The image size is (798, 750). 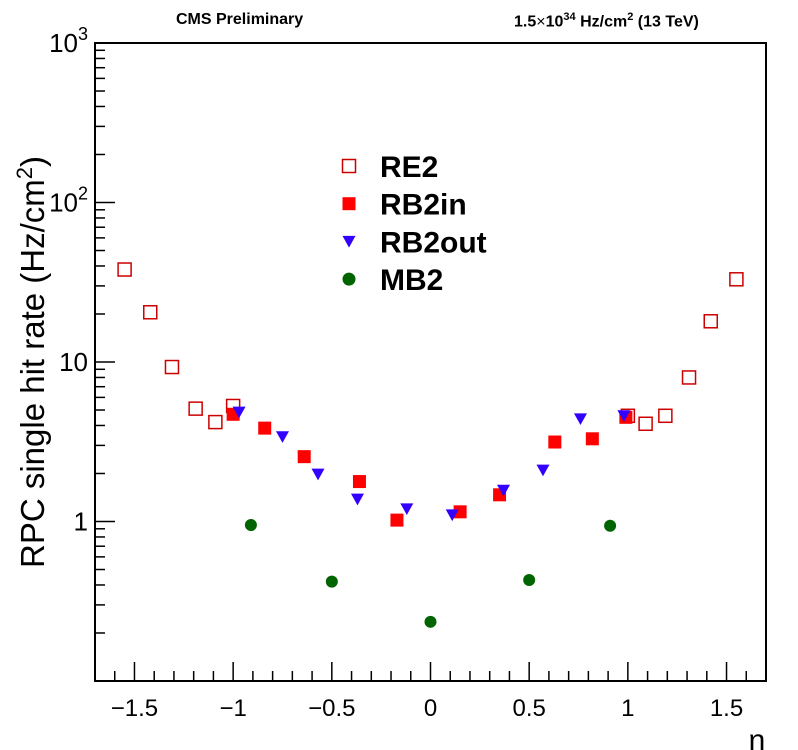 What do you see at coordinates (409, 167) in the screenshot?
I see `legend-label: RE2` at bounding box center [409, 167].